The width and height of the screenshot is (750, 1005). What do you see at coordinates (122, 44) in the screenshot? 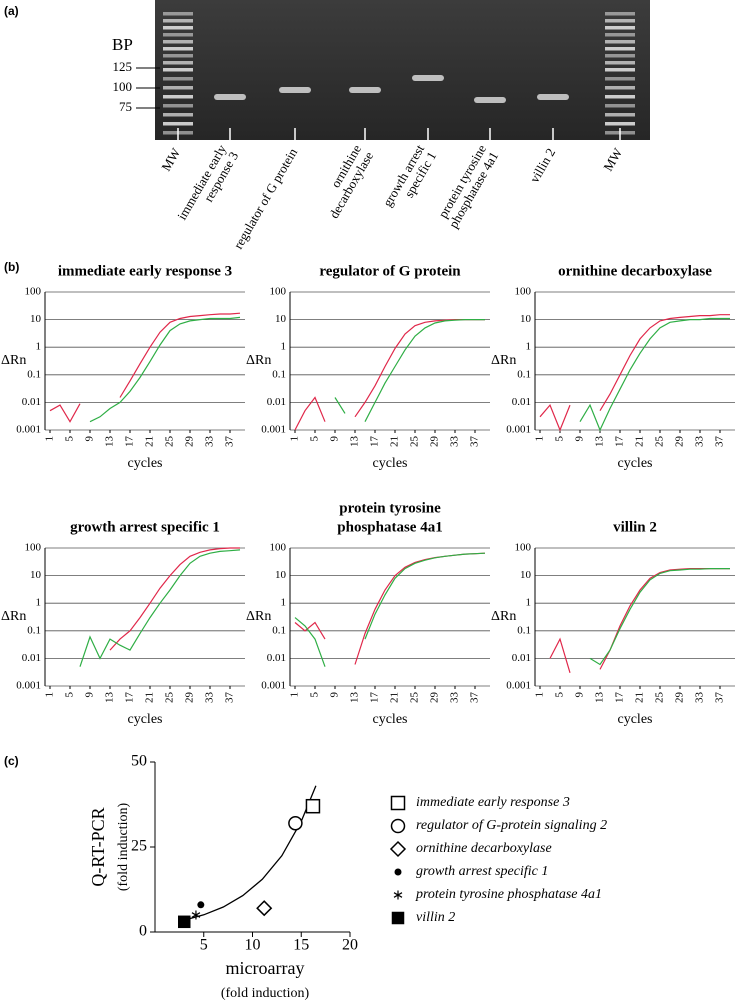
I see `gel-axis-label: BP` at bounding box center [122, 44].